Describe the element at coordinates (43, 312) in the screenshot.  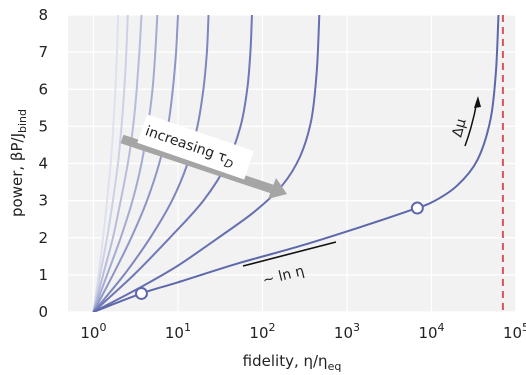
I see `y-tick-label: 0` at that location.